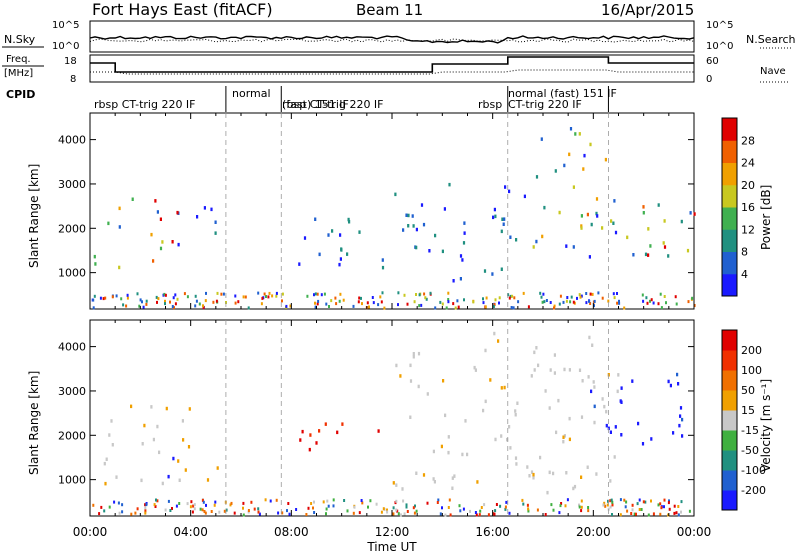  I want to click on power-colorbar-frame, so click(729, 207).